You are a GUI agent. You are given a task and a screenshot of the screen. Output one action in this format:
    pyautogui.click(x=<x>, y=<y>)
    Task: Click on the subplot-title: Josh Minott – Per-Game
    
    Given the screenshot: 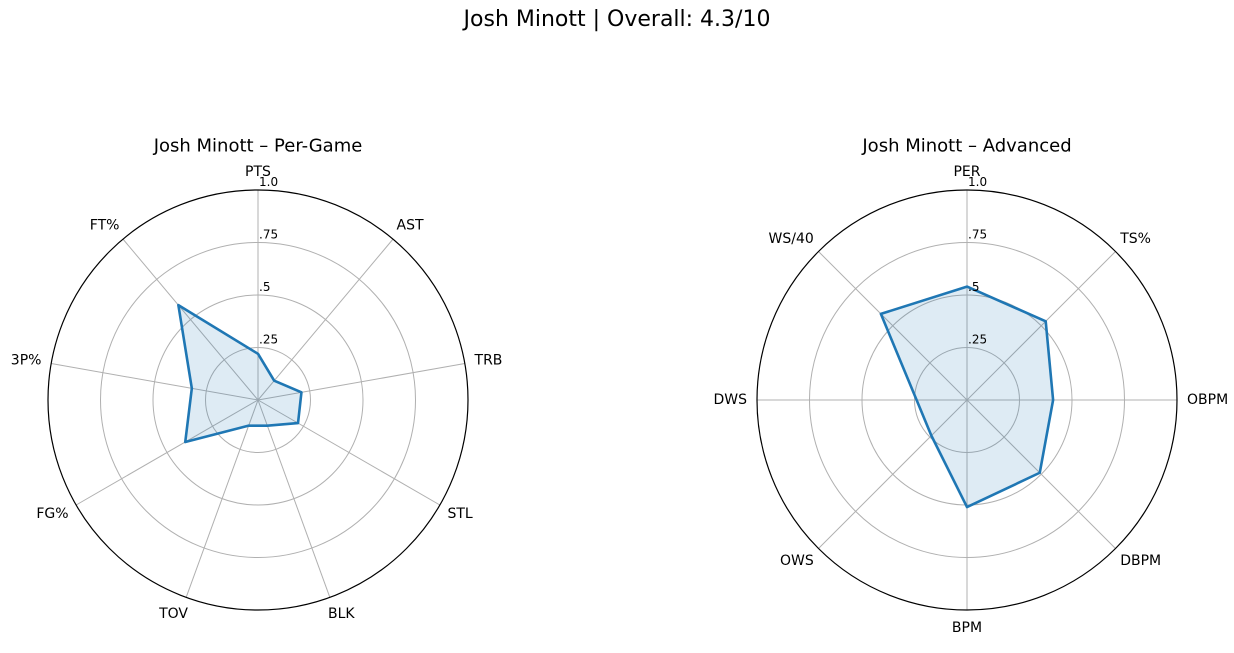 What is the action you would take?
    pyautogui.click(x=258, y=146)
    